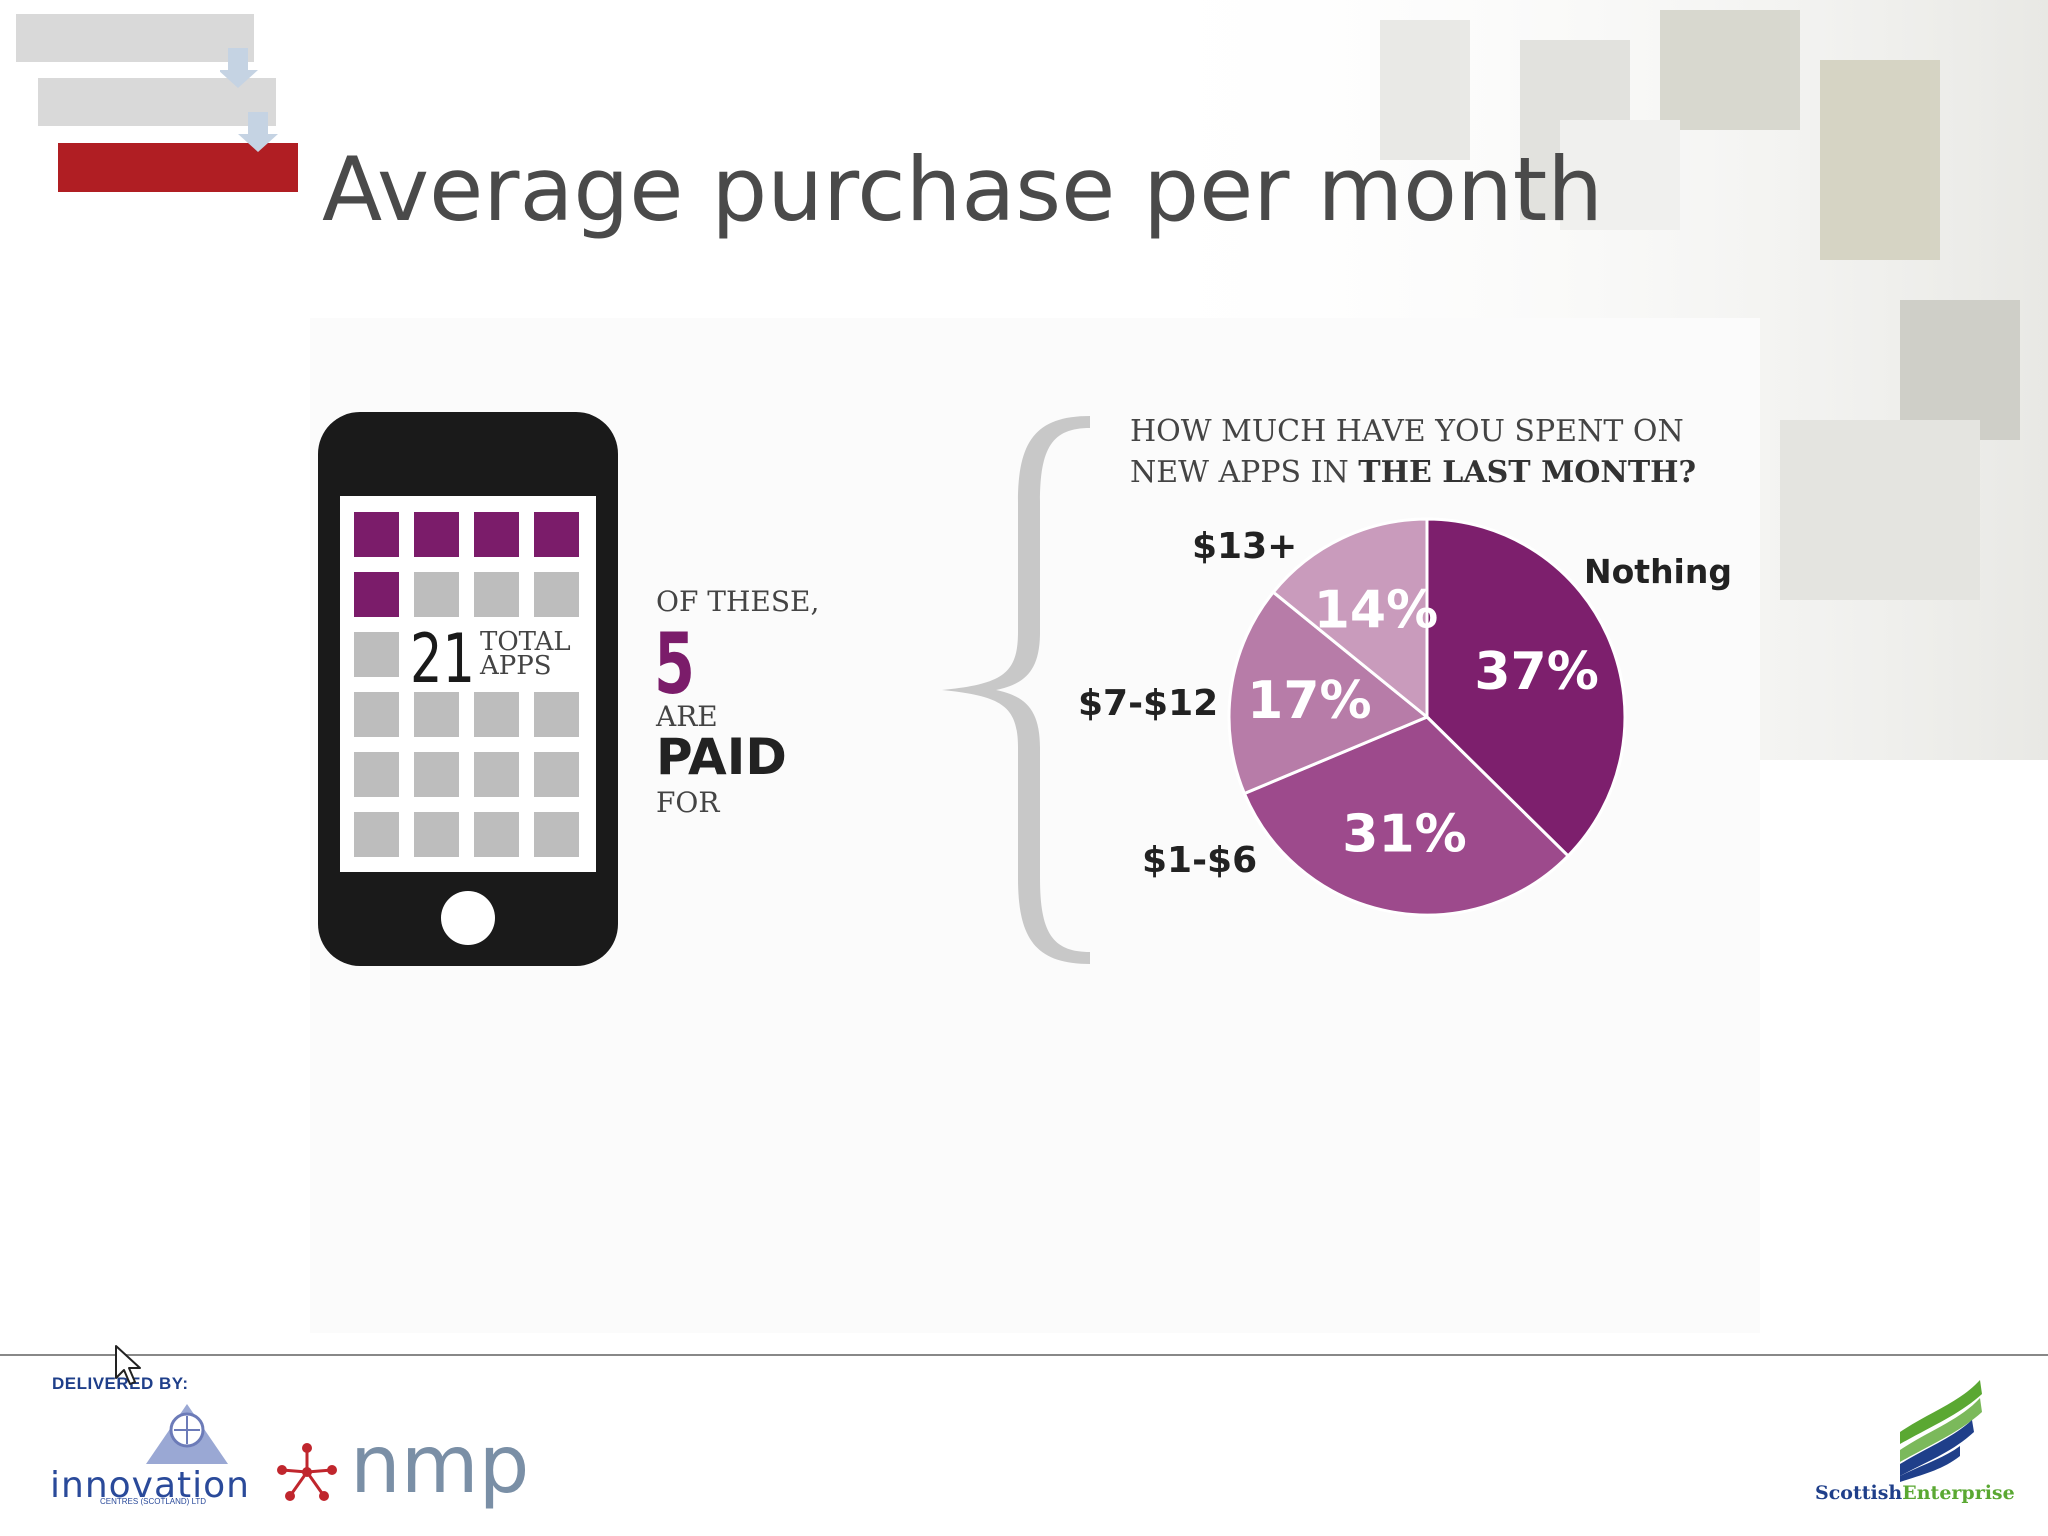 The height and width of the screenshot is (1536, 2048). Describe the element at coordinates (674, 664) in the screenshot. I see `paid-apps-number: 5` at that location.